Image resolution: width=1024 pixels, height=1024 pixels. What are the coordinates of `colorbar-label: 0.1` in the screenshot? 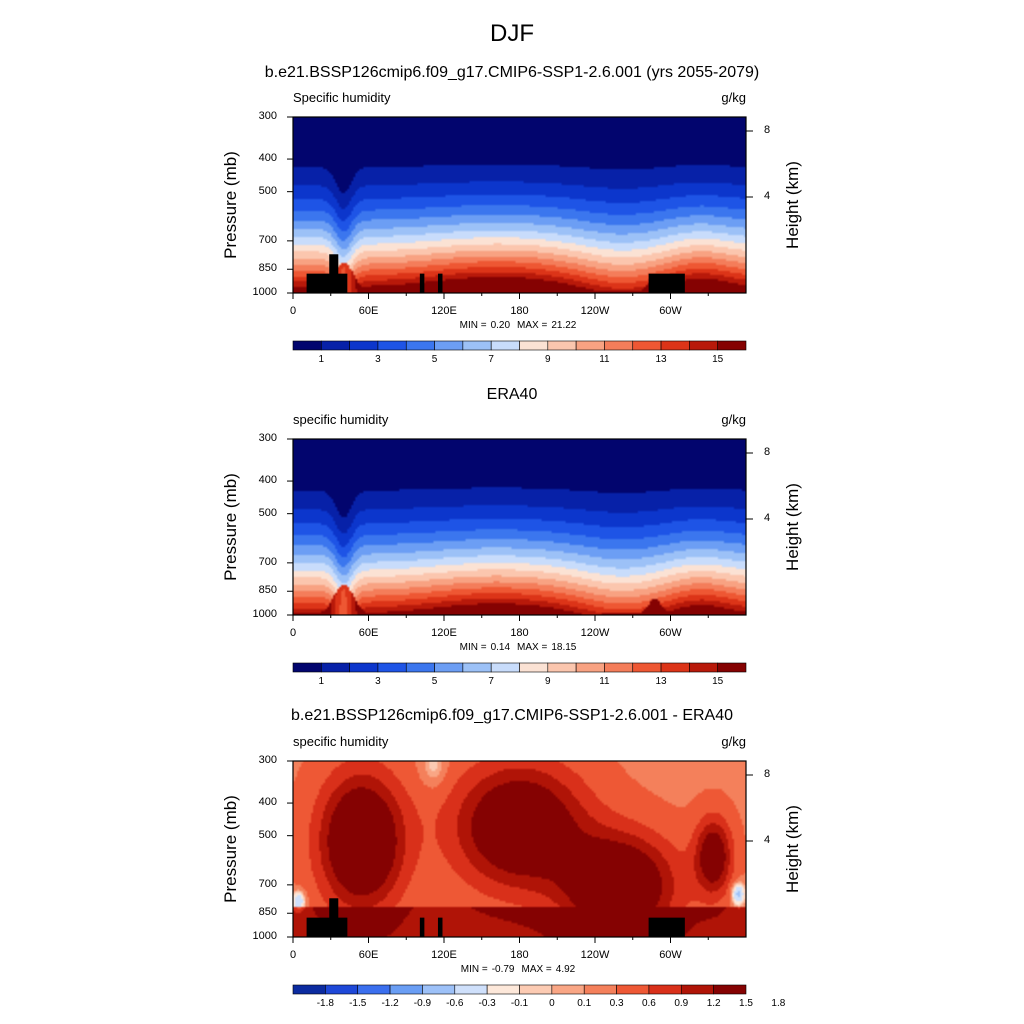 It's located at (584, 1003).